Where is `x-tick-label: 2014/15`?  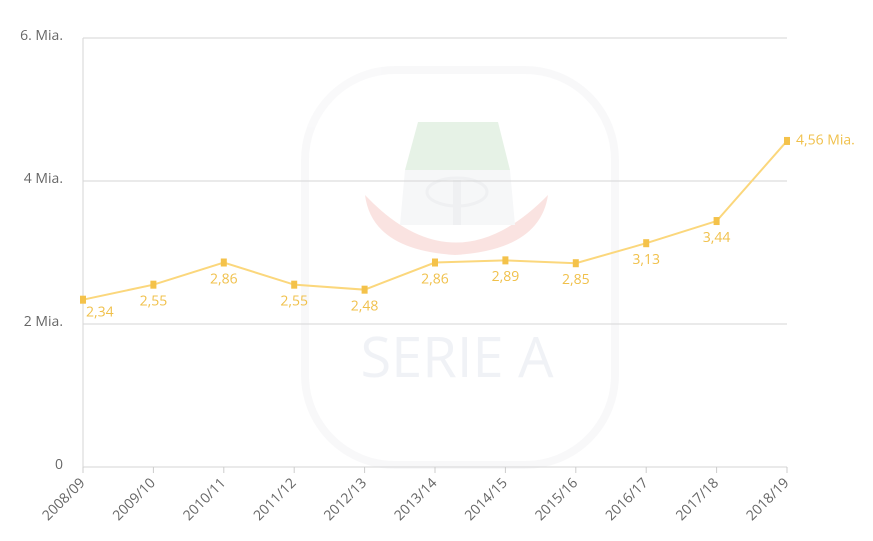
x-tick-label: 2014/15 is located at coordinates (486, 499).